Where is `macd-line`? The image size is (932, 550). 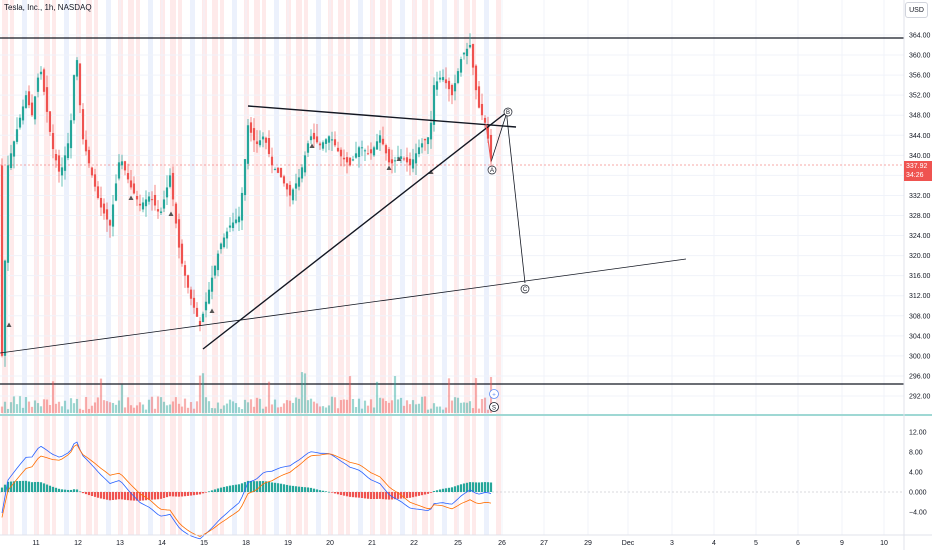 macd-line is located at coordinates (246, 490).